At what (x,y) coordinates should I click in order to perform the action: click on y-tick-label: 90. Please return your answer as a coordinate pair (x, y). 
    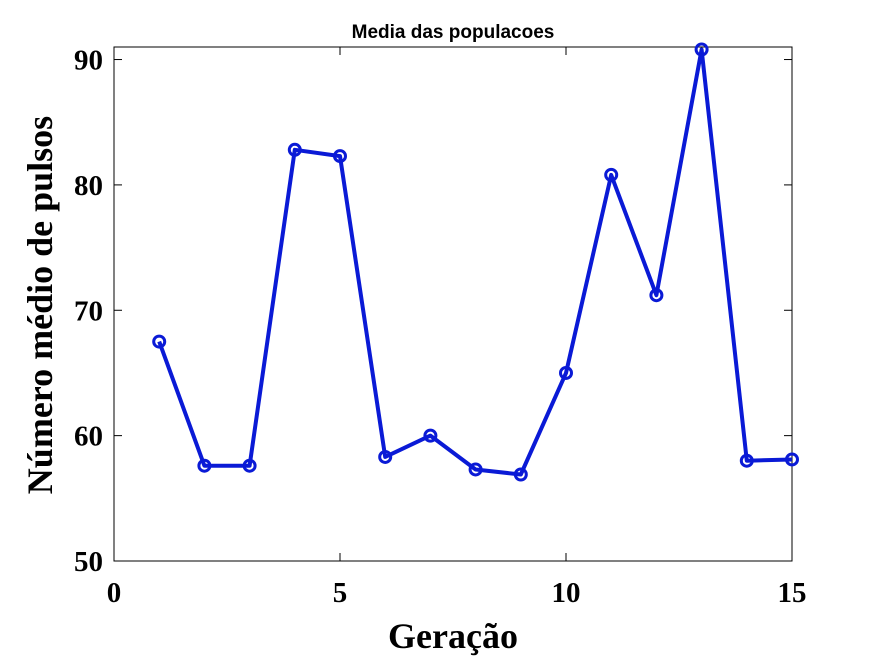
    Looking at the image, I should click on (88, 61).